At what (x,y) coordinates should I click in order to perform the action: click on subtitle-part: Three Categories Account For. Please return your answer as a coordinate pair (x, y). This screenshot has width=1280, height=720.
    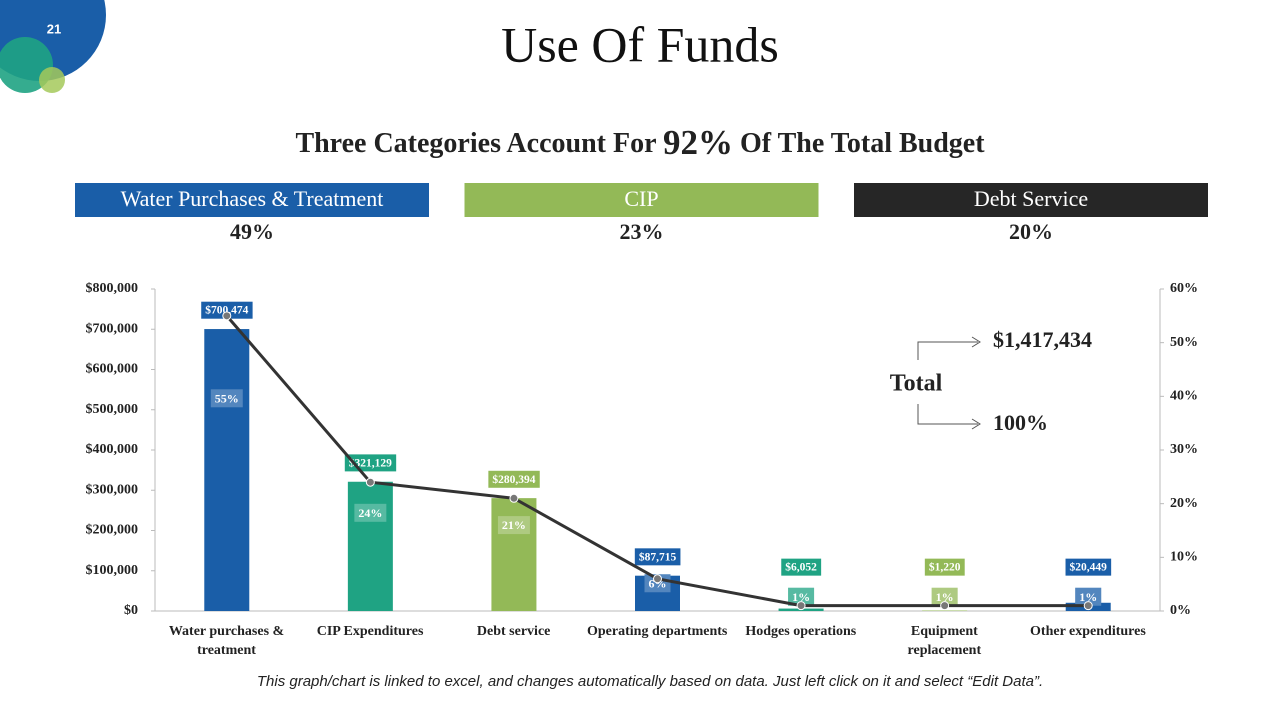
    Looking at the image, I should click on (475, 143).